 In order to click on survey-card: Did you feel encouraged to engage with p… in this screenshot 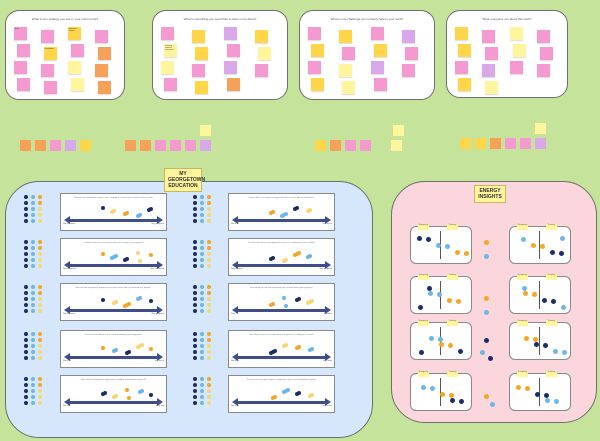, I will do `click(281, 212)`.